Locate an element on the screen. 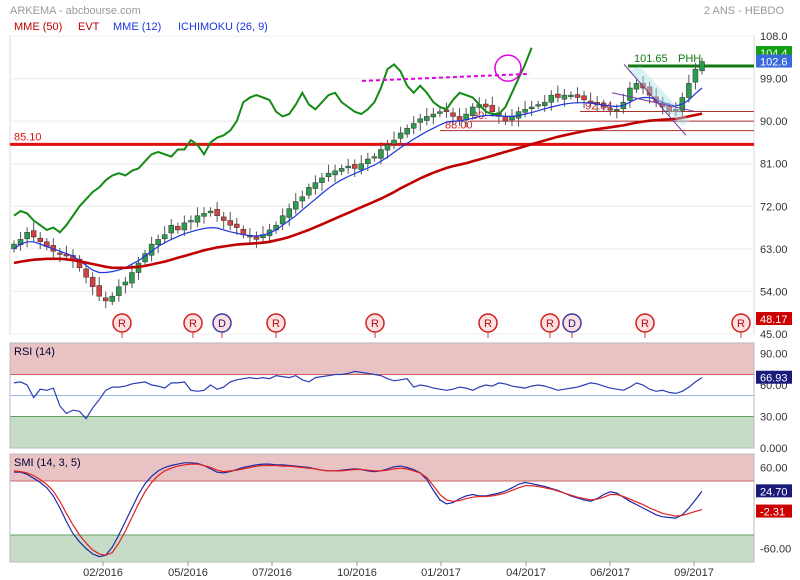 Image resolution: width=800 pixels, height=580 pixels. smi-current-badge is located at coordinates (774, 491).